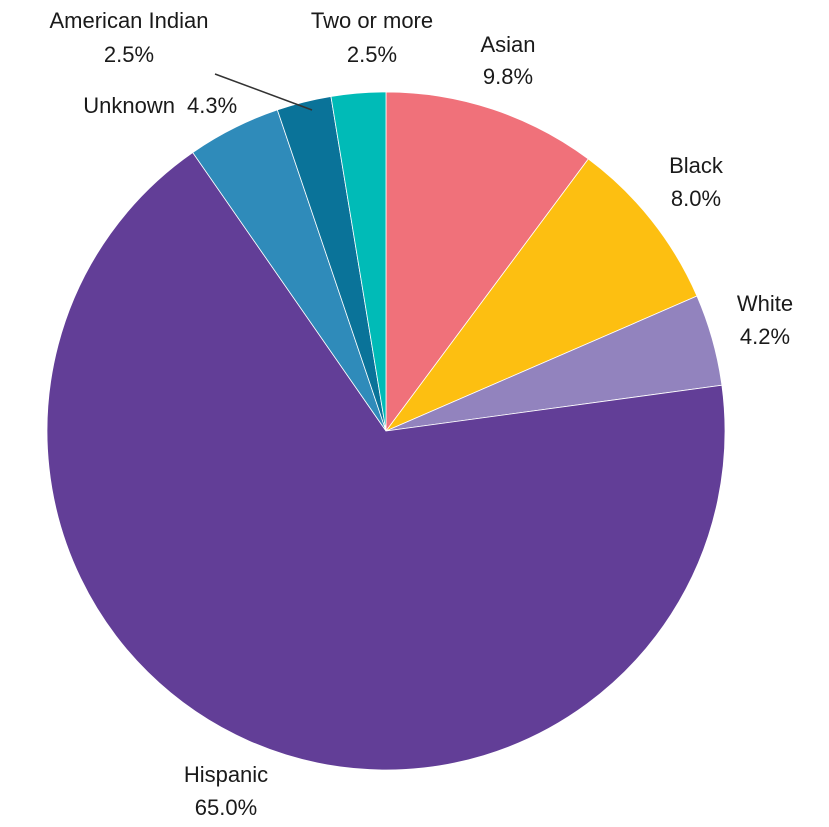 This screenshot has height=827, width=829. Describe the element at coordinates (507, 60) in the screenshot. I see `label-asian: Asian 9.8%` at that location.